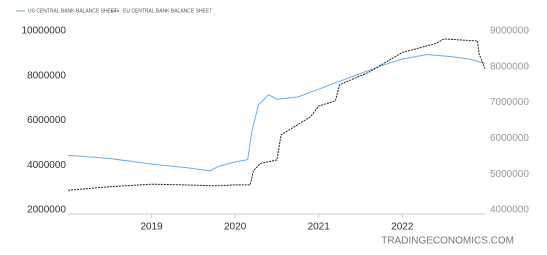  I want to click on y2-tick-label: 4000000, so click(509, 210).